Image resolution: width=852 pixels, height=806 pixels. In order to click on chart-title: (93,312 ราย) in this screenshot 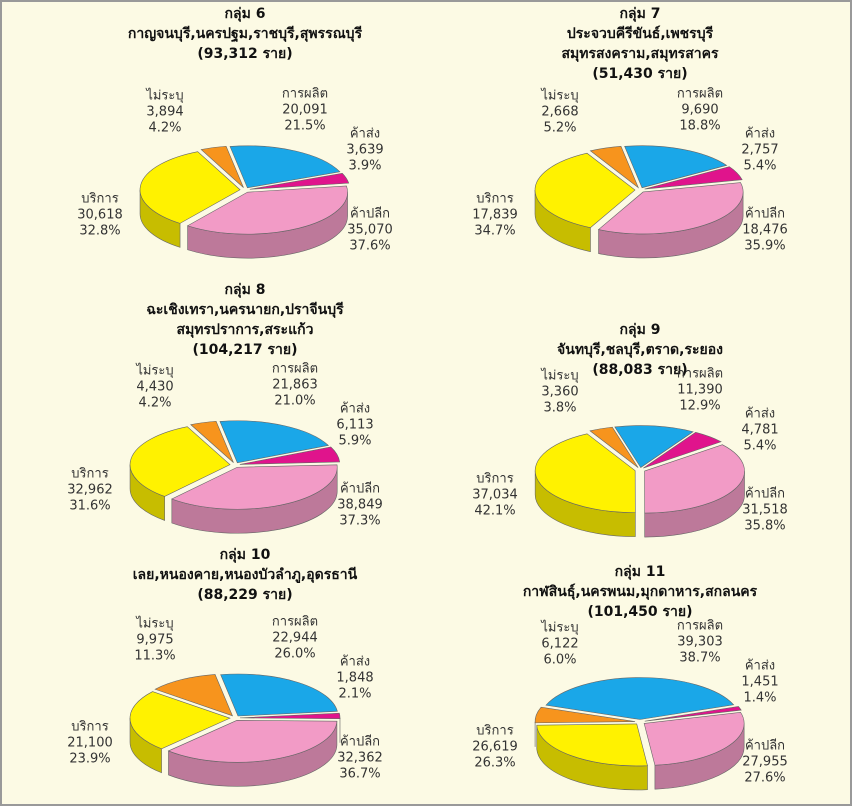, I will do `click(244, 54)`.